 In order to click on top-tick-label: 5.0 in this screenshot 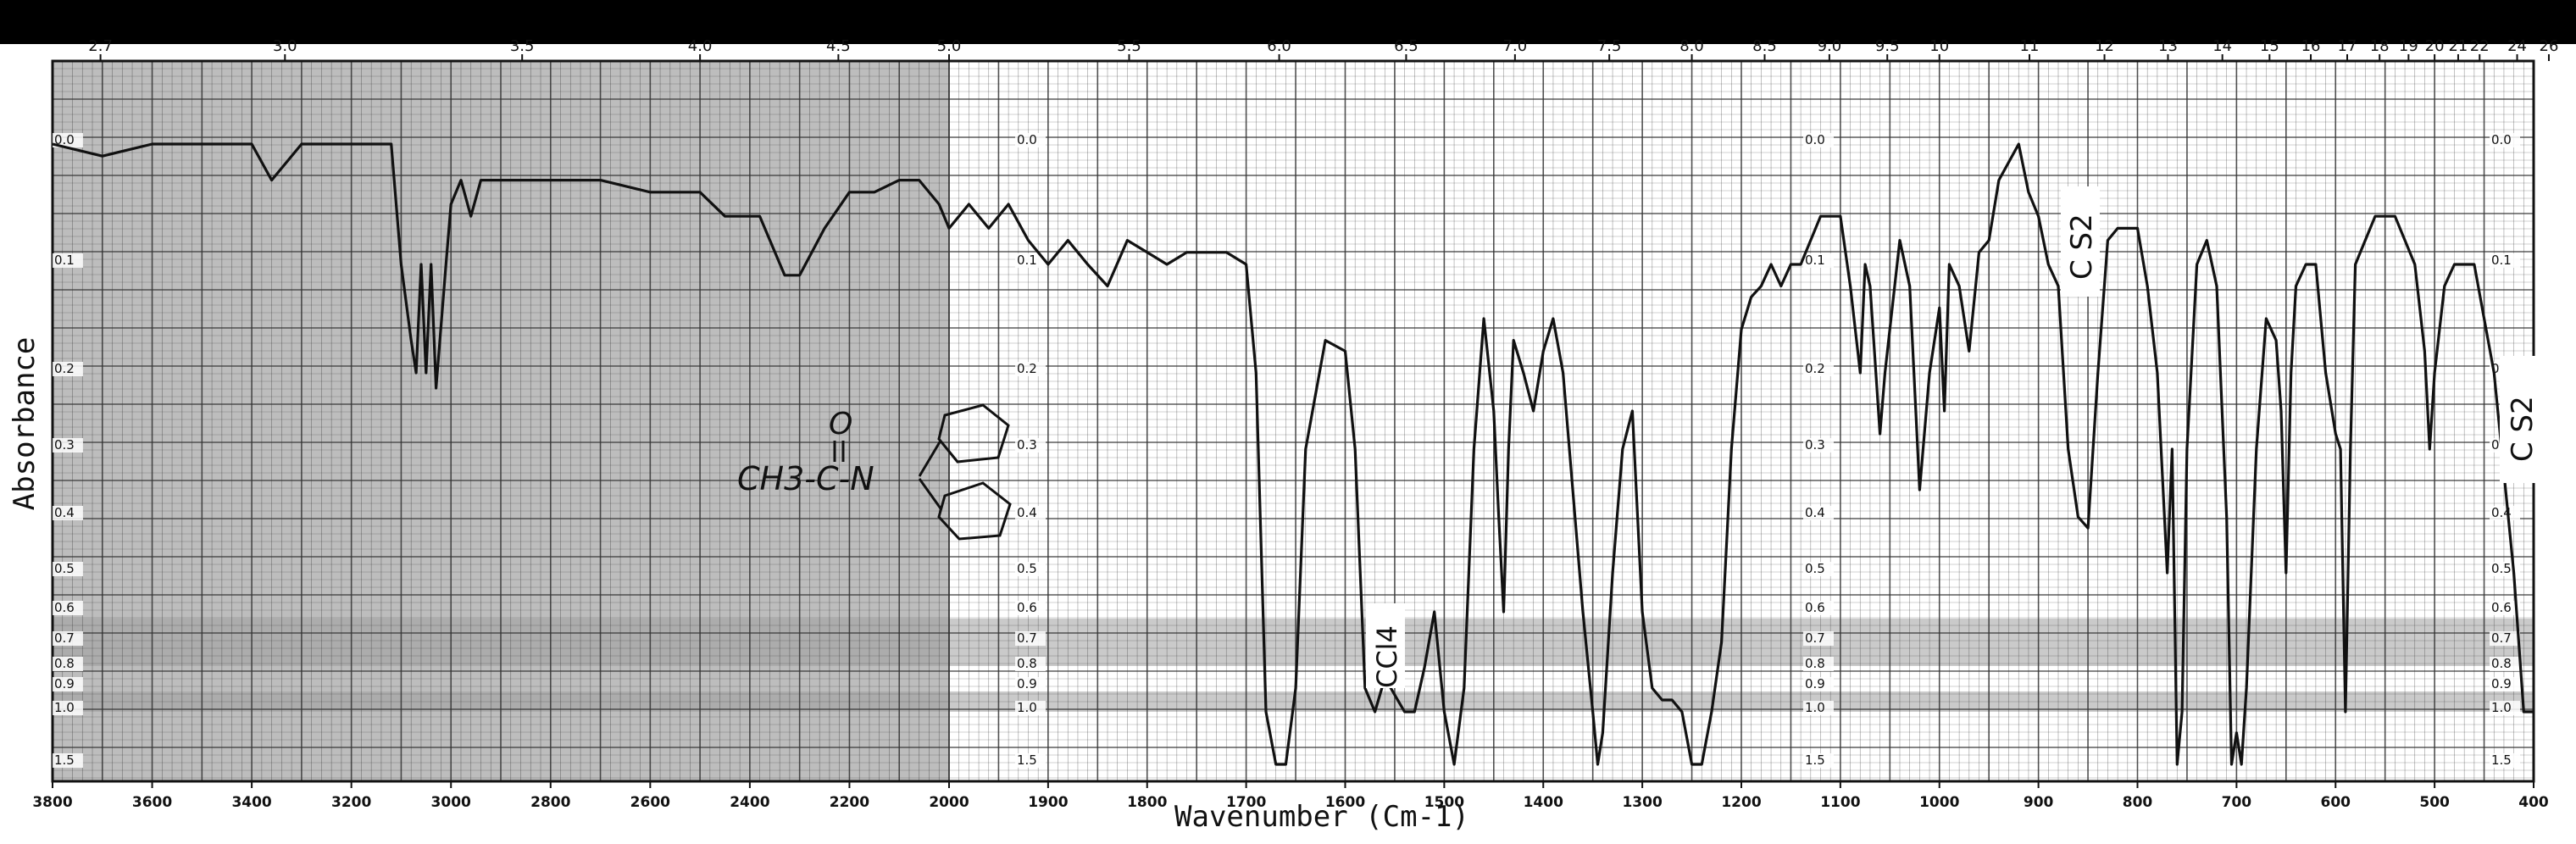, I will do `click(949, 46)`.